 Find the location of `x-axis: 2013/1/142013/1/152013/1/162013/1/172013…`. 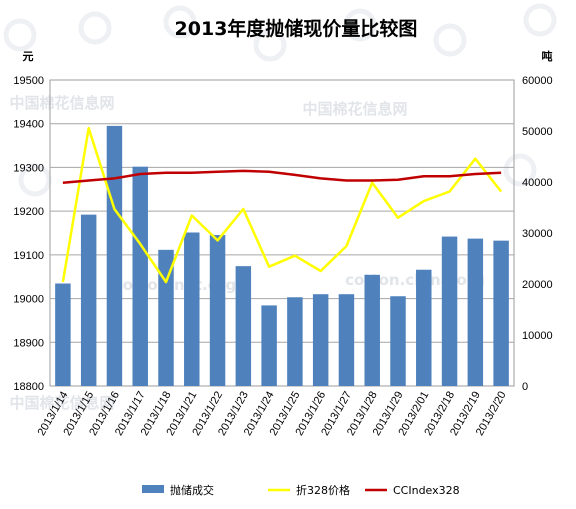

x-axis: 2013/1/142013/1/152013/1/162013/1/172013… is located at coordinates (272, 413).